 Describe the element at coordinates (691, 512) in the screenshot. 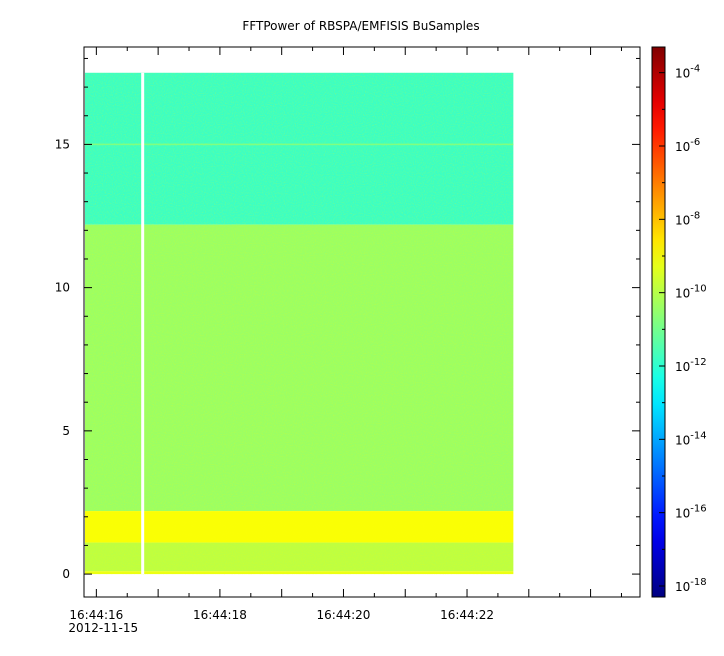

I see `colorbar-tick-label: 10⁻¹⁶` at that location.